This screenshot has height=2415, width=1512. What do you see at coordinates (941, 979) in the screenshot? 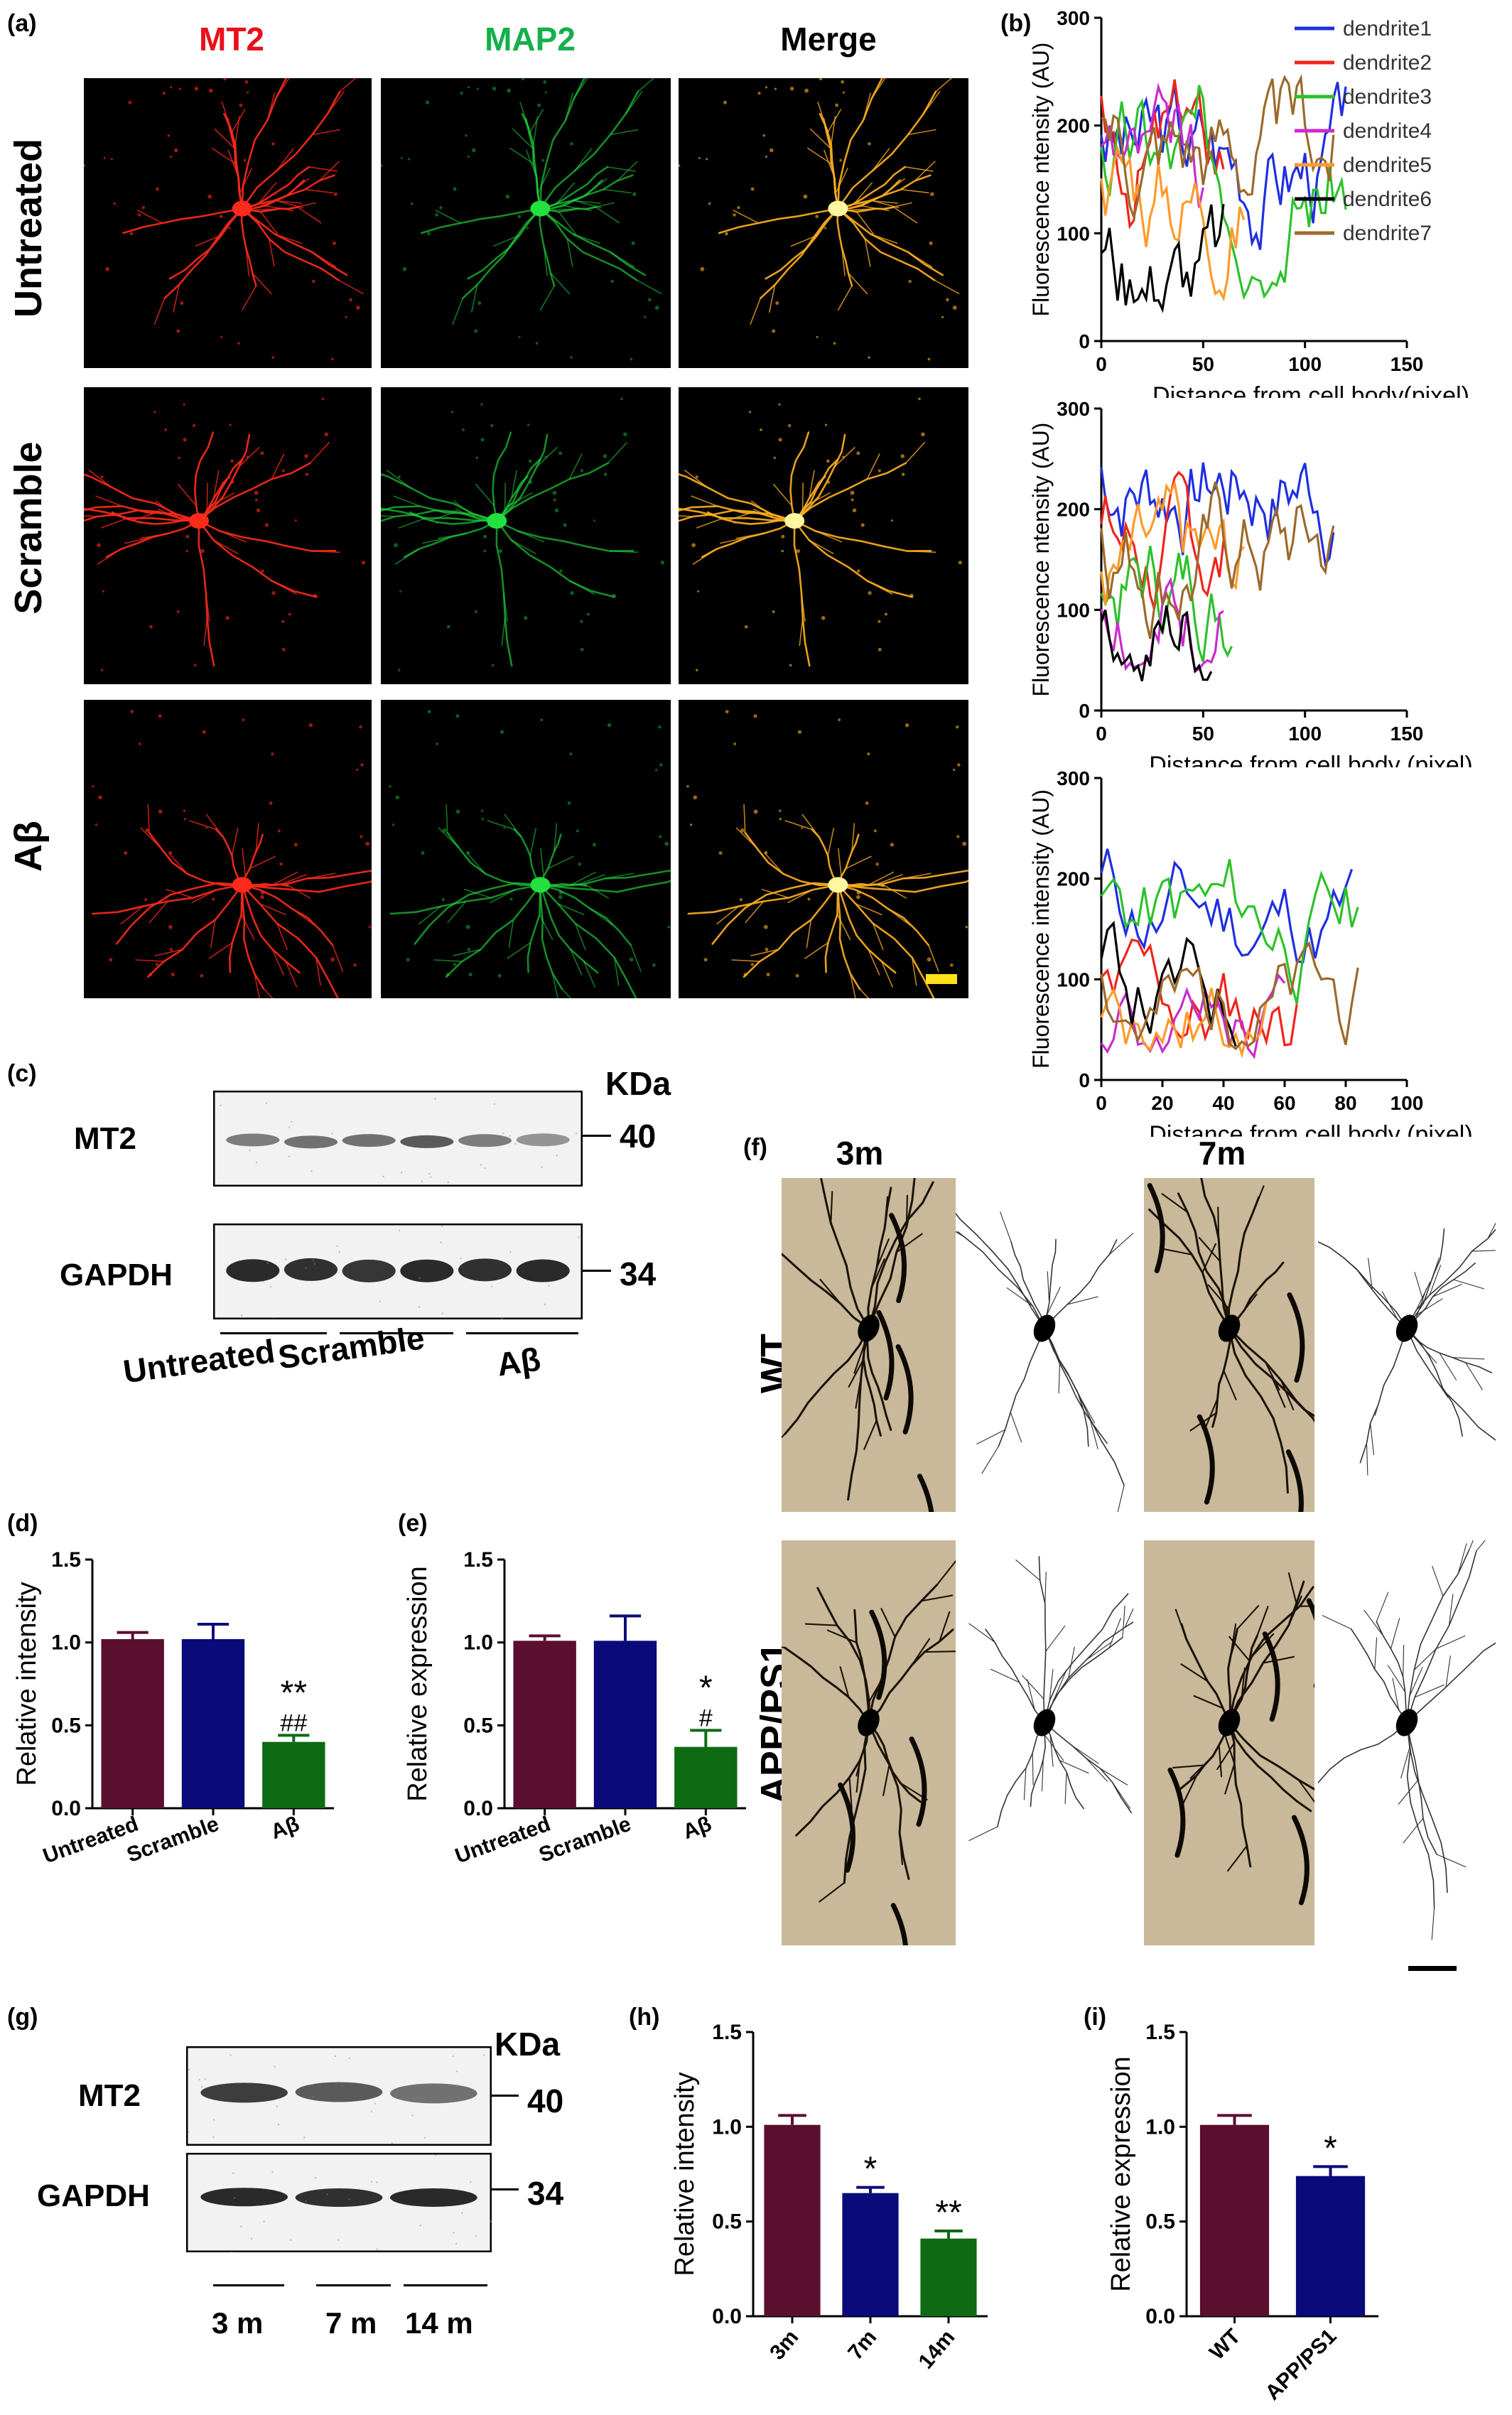
I see `scale-bar` at bounding box center [941, 979].